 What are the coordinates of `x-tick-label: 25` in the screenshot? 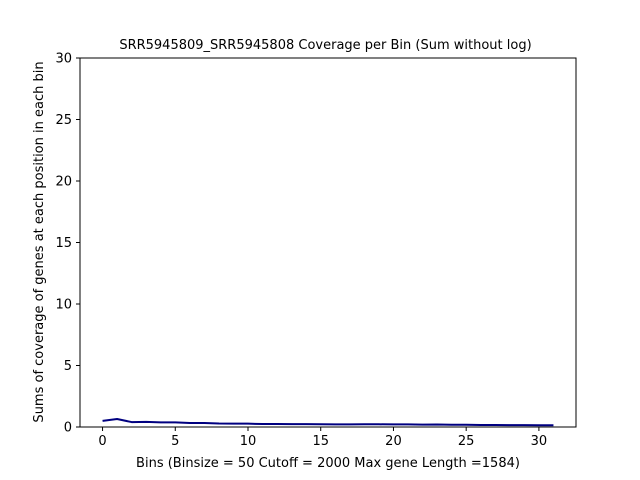 It's located at (466, 441).